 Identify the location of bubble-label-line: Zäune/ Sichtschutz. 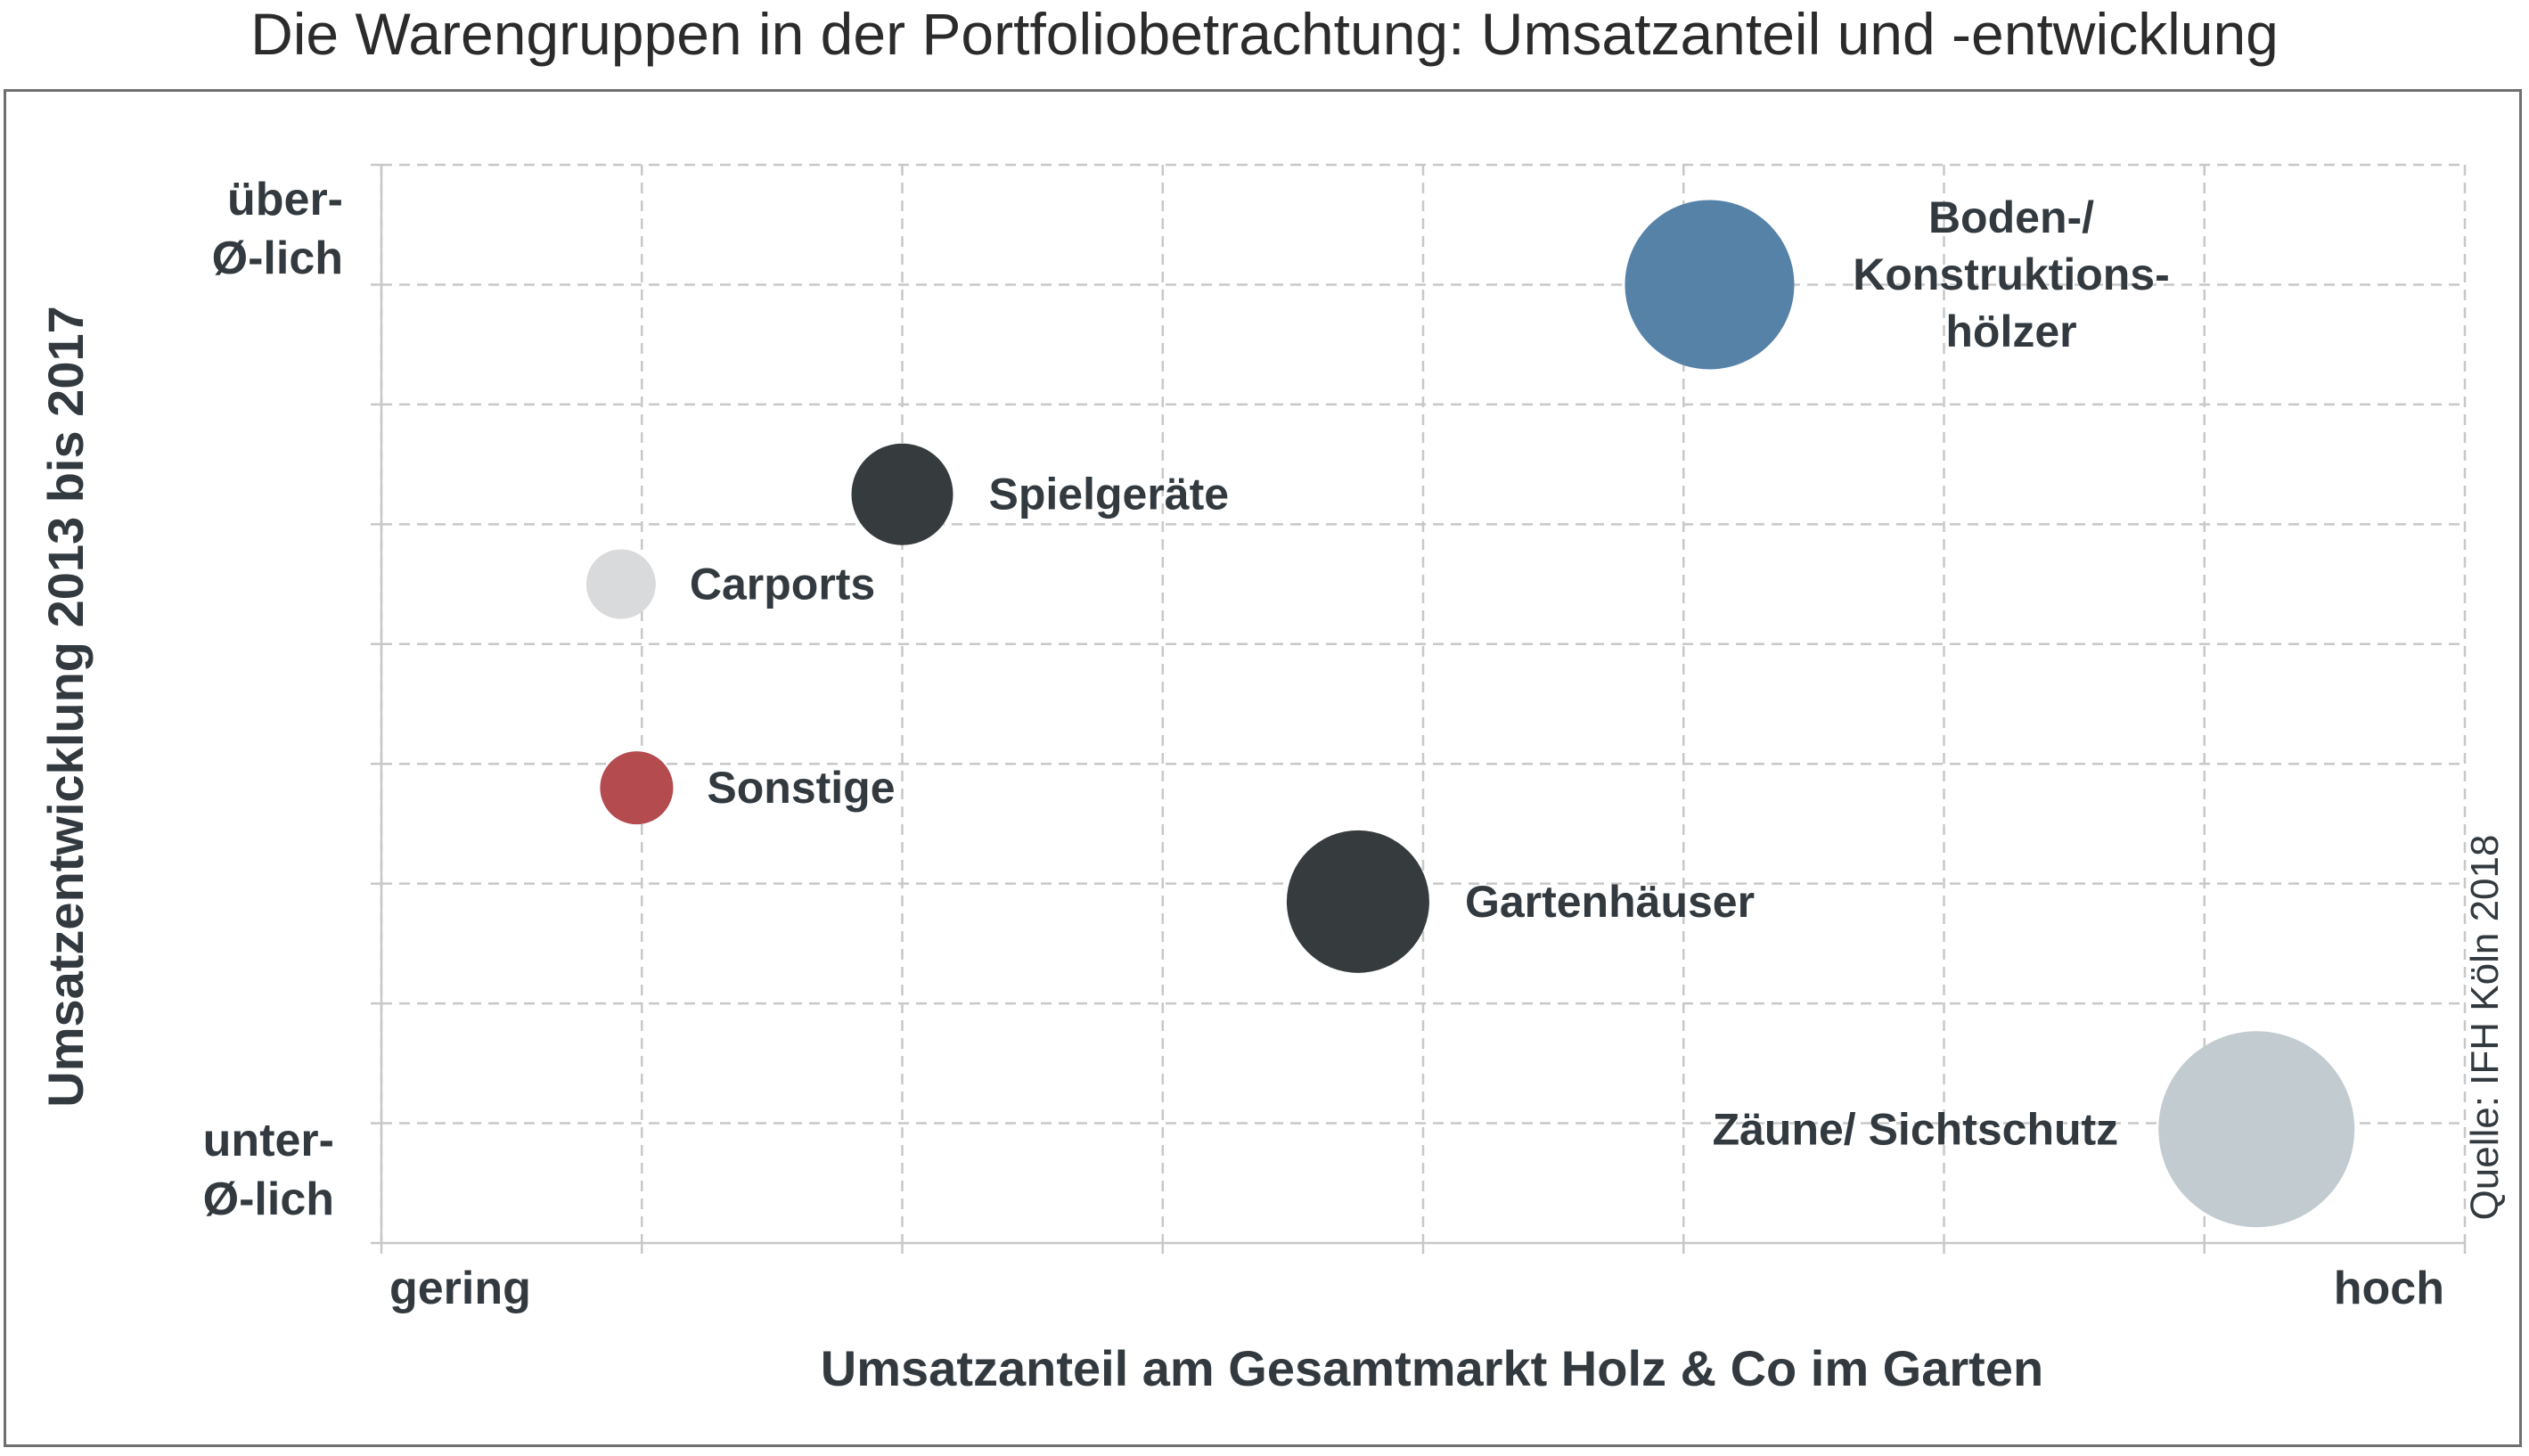
(1916, 1129).